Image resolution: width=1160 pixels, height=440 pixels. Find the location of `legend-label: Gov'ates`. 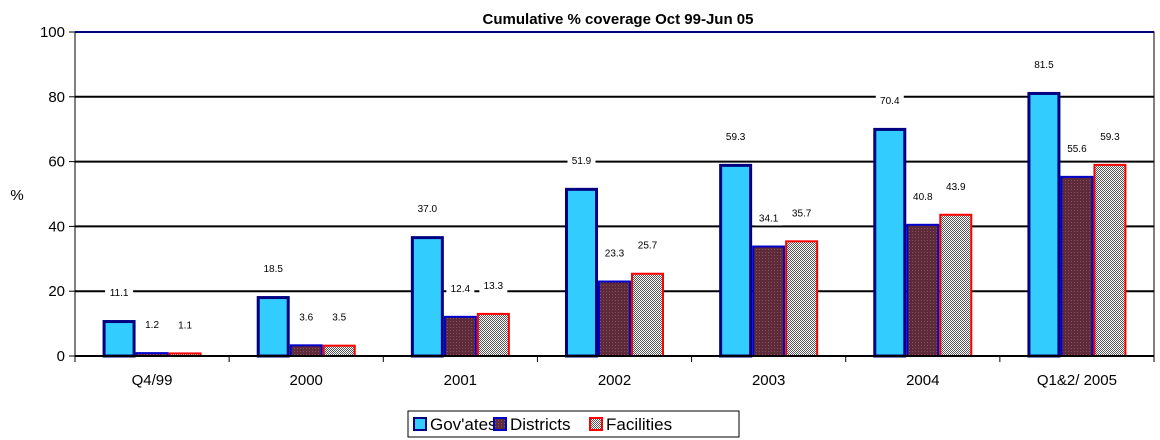

legend-label: Gov'ates is located at coordinates (463, 424).